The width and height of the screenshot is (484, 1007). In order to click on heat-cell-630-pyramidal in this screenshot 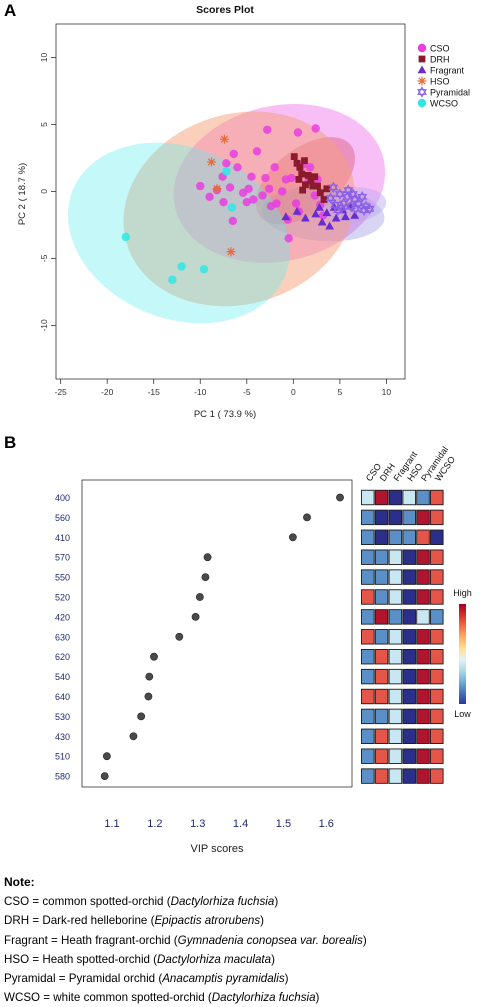, I will do `click(423, 637)`.